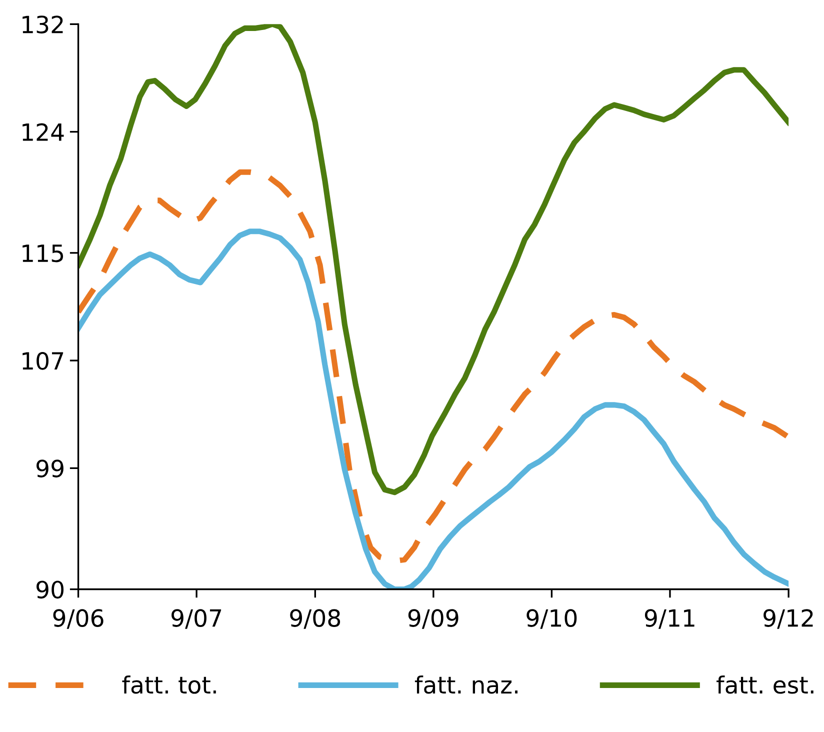 This screenshot has width=824, height=732. Describe the element at coordinates (669, 619) in the screenshot. I see `x-tick-label: 9/11` at that location.